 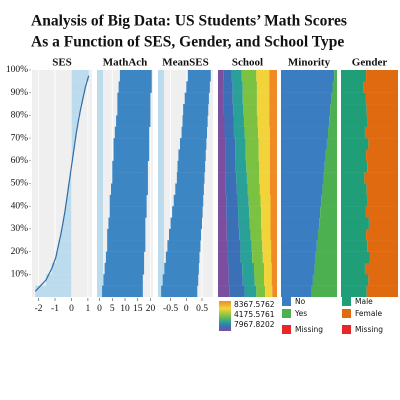 What do you see at coordinates (247, 63) in the screenshot?
I see `panel-header: School` at bounding box center [247, 63].